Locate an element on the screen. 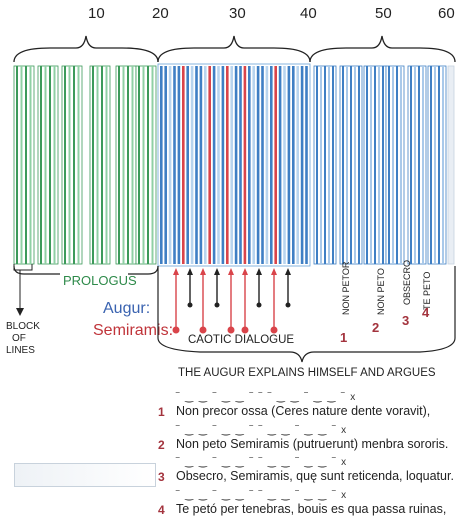 This screenshot has width=463, height=523. top-brace-dialogue is located at coordinates (234, 49).